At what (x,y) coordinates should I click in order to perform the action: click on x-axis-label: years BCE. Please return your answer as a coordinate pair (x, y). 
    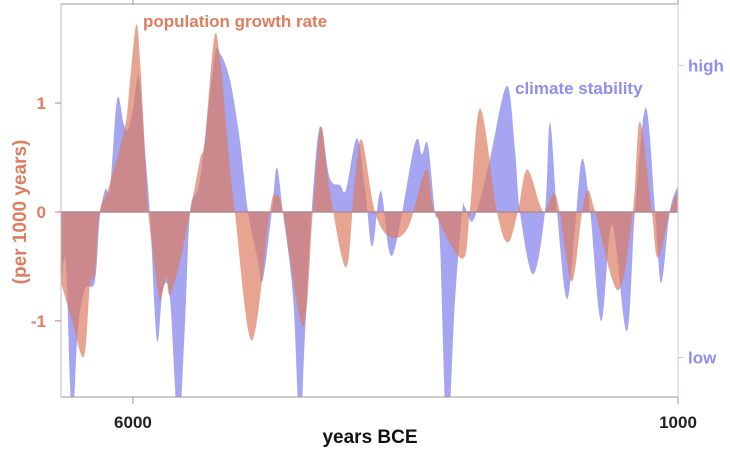
    Looking at the image, I should click on (369, 437).